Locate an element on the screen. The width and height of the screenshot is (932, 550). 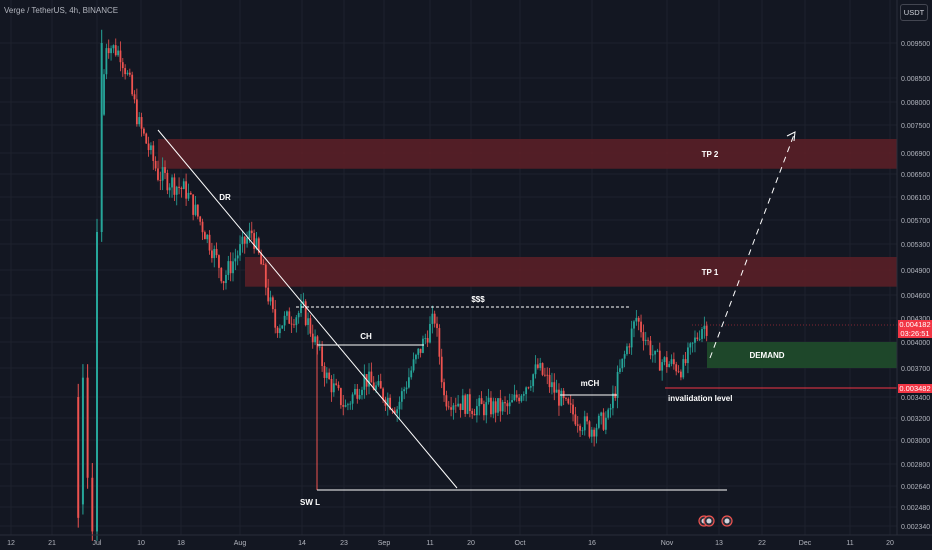
y-tick-label: 0.002340 is located at coordinates (915, 527).